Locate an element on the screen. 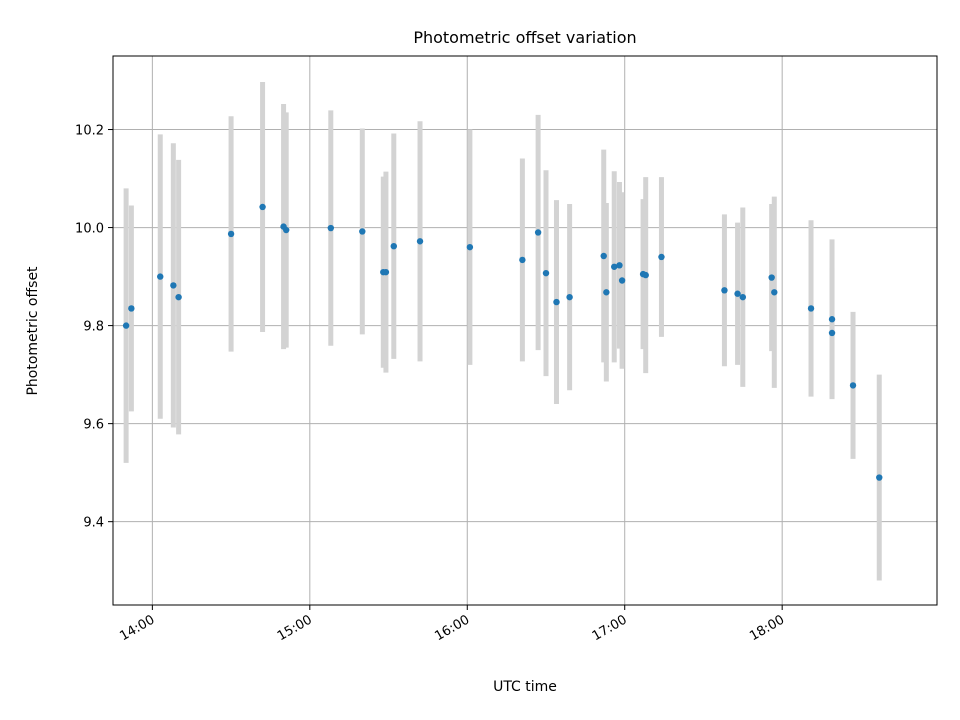 This screenshot has height=720, width=960. y-tick-label: 10.2 is located at coordinates (89, 131).